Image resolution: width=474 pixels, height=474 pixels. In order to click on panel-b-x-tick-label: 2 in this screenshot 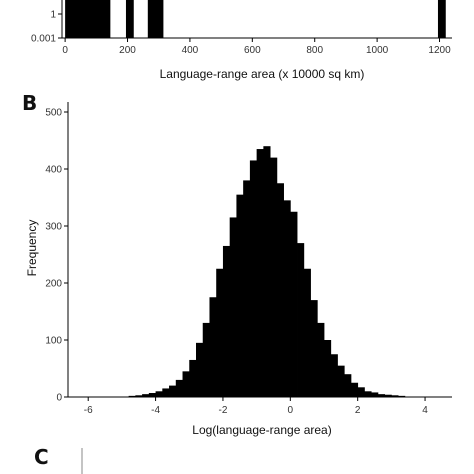, I will do `click(358, 410)`.